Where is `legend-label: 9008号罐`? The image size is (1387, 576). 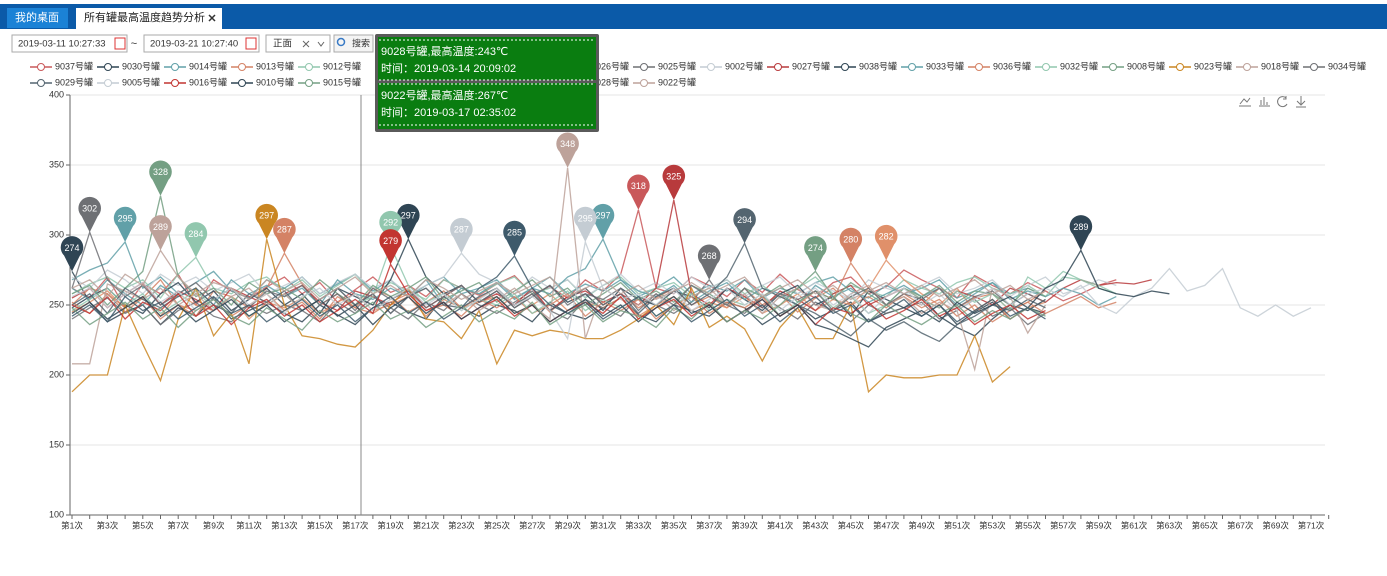
legend-label: 9008号罐 is located at coordinates (1146, 65).